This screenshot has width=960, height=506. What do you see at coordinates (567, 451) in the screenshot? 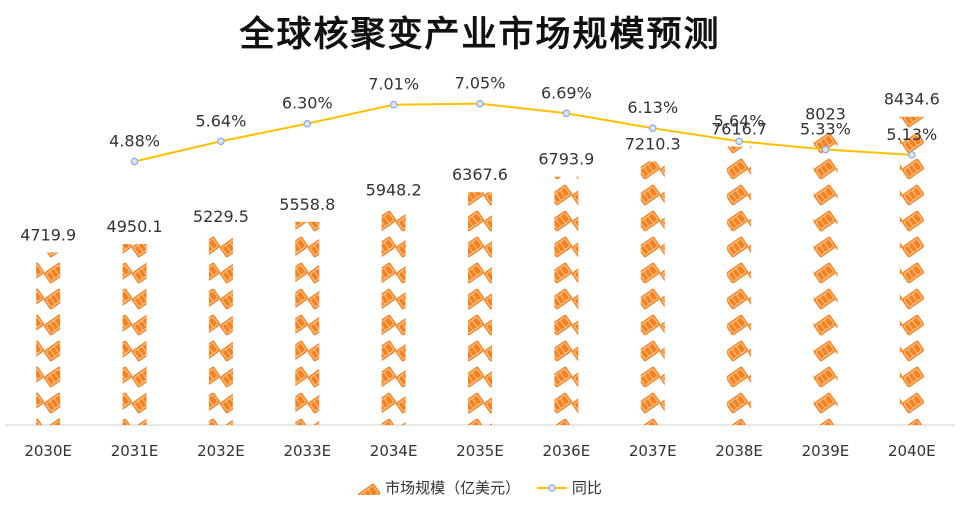
I see `x-tick-label: 2036E` at bounding box center [567, 451].